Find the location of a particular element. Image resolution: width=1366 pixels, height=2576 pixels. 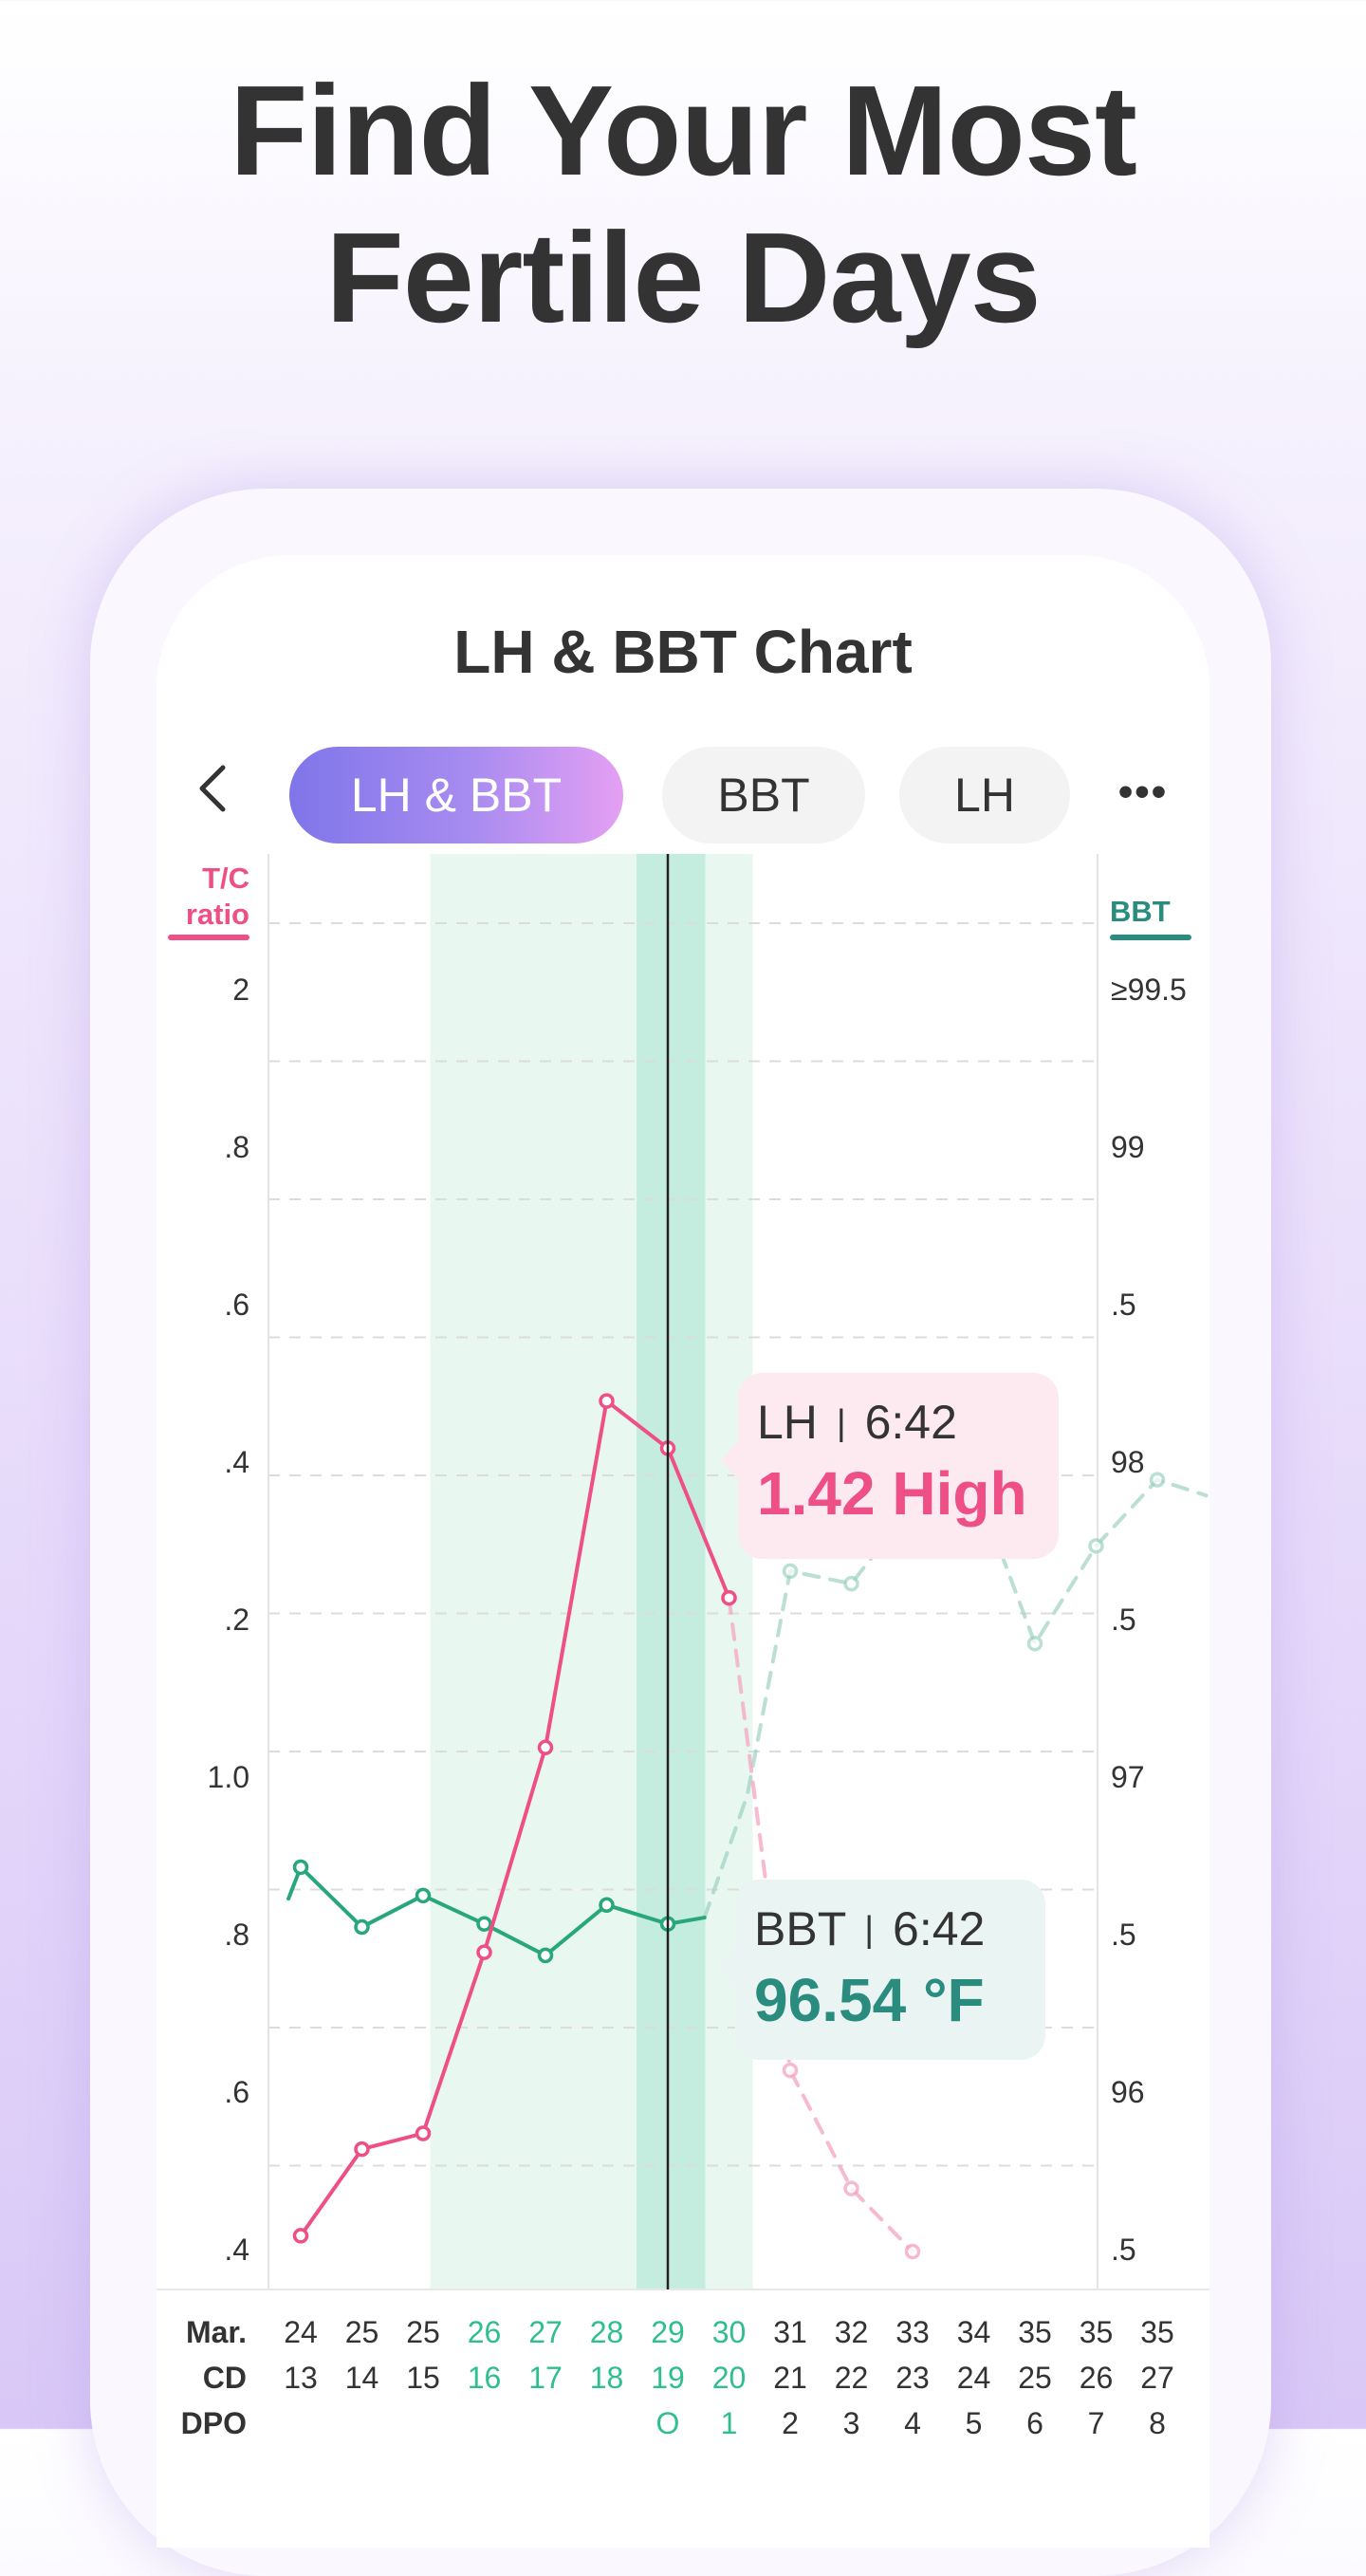

row-label-cd: CD is located at coordinates (224, 2378).